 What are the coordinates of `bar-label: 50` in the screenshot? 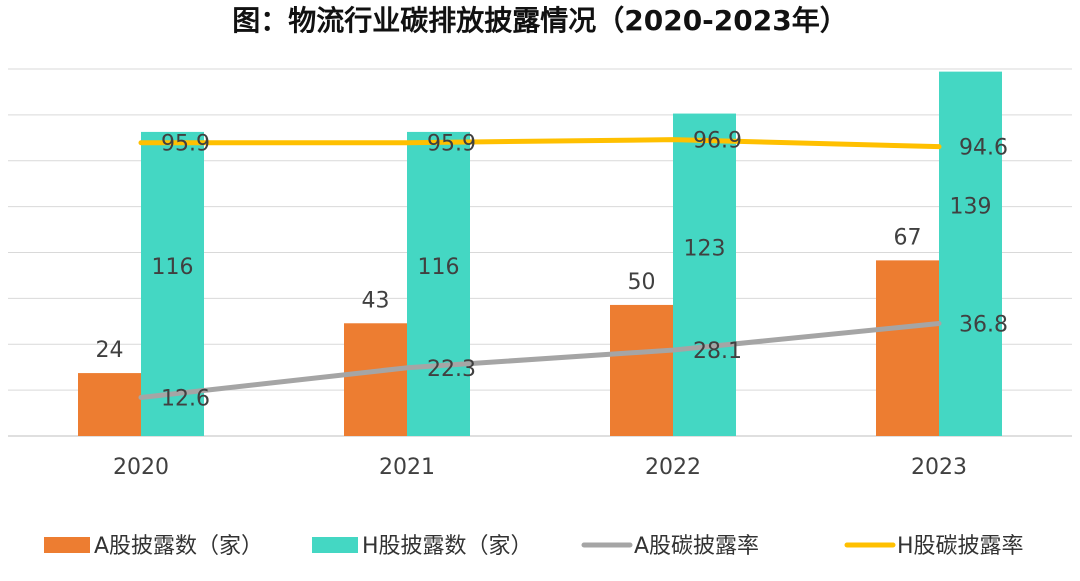 It's located at (642, 282).